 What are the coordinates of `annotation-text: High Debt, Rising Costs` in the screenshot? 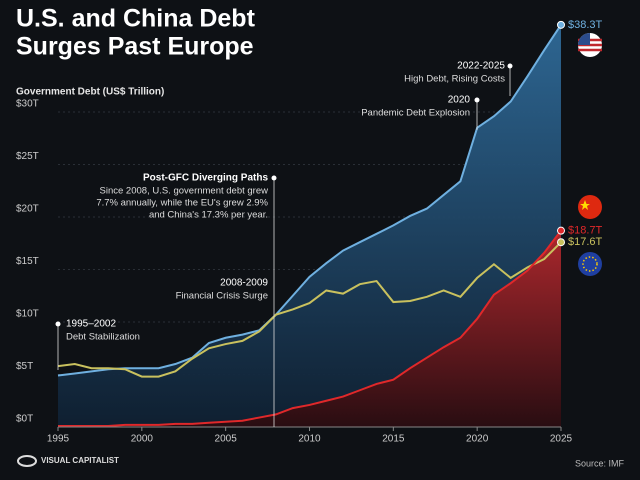 It's located at (454, 79).